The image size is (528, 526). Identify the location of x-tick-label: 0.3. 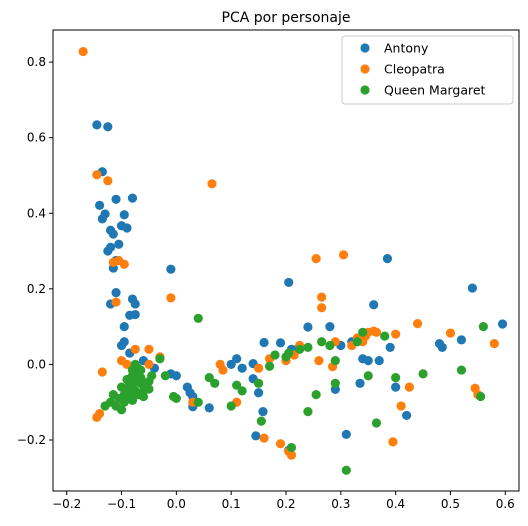
(340, 504).